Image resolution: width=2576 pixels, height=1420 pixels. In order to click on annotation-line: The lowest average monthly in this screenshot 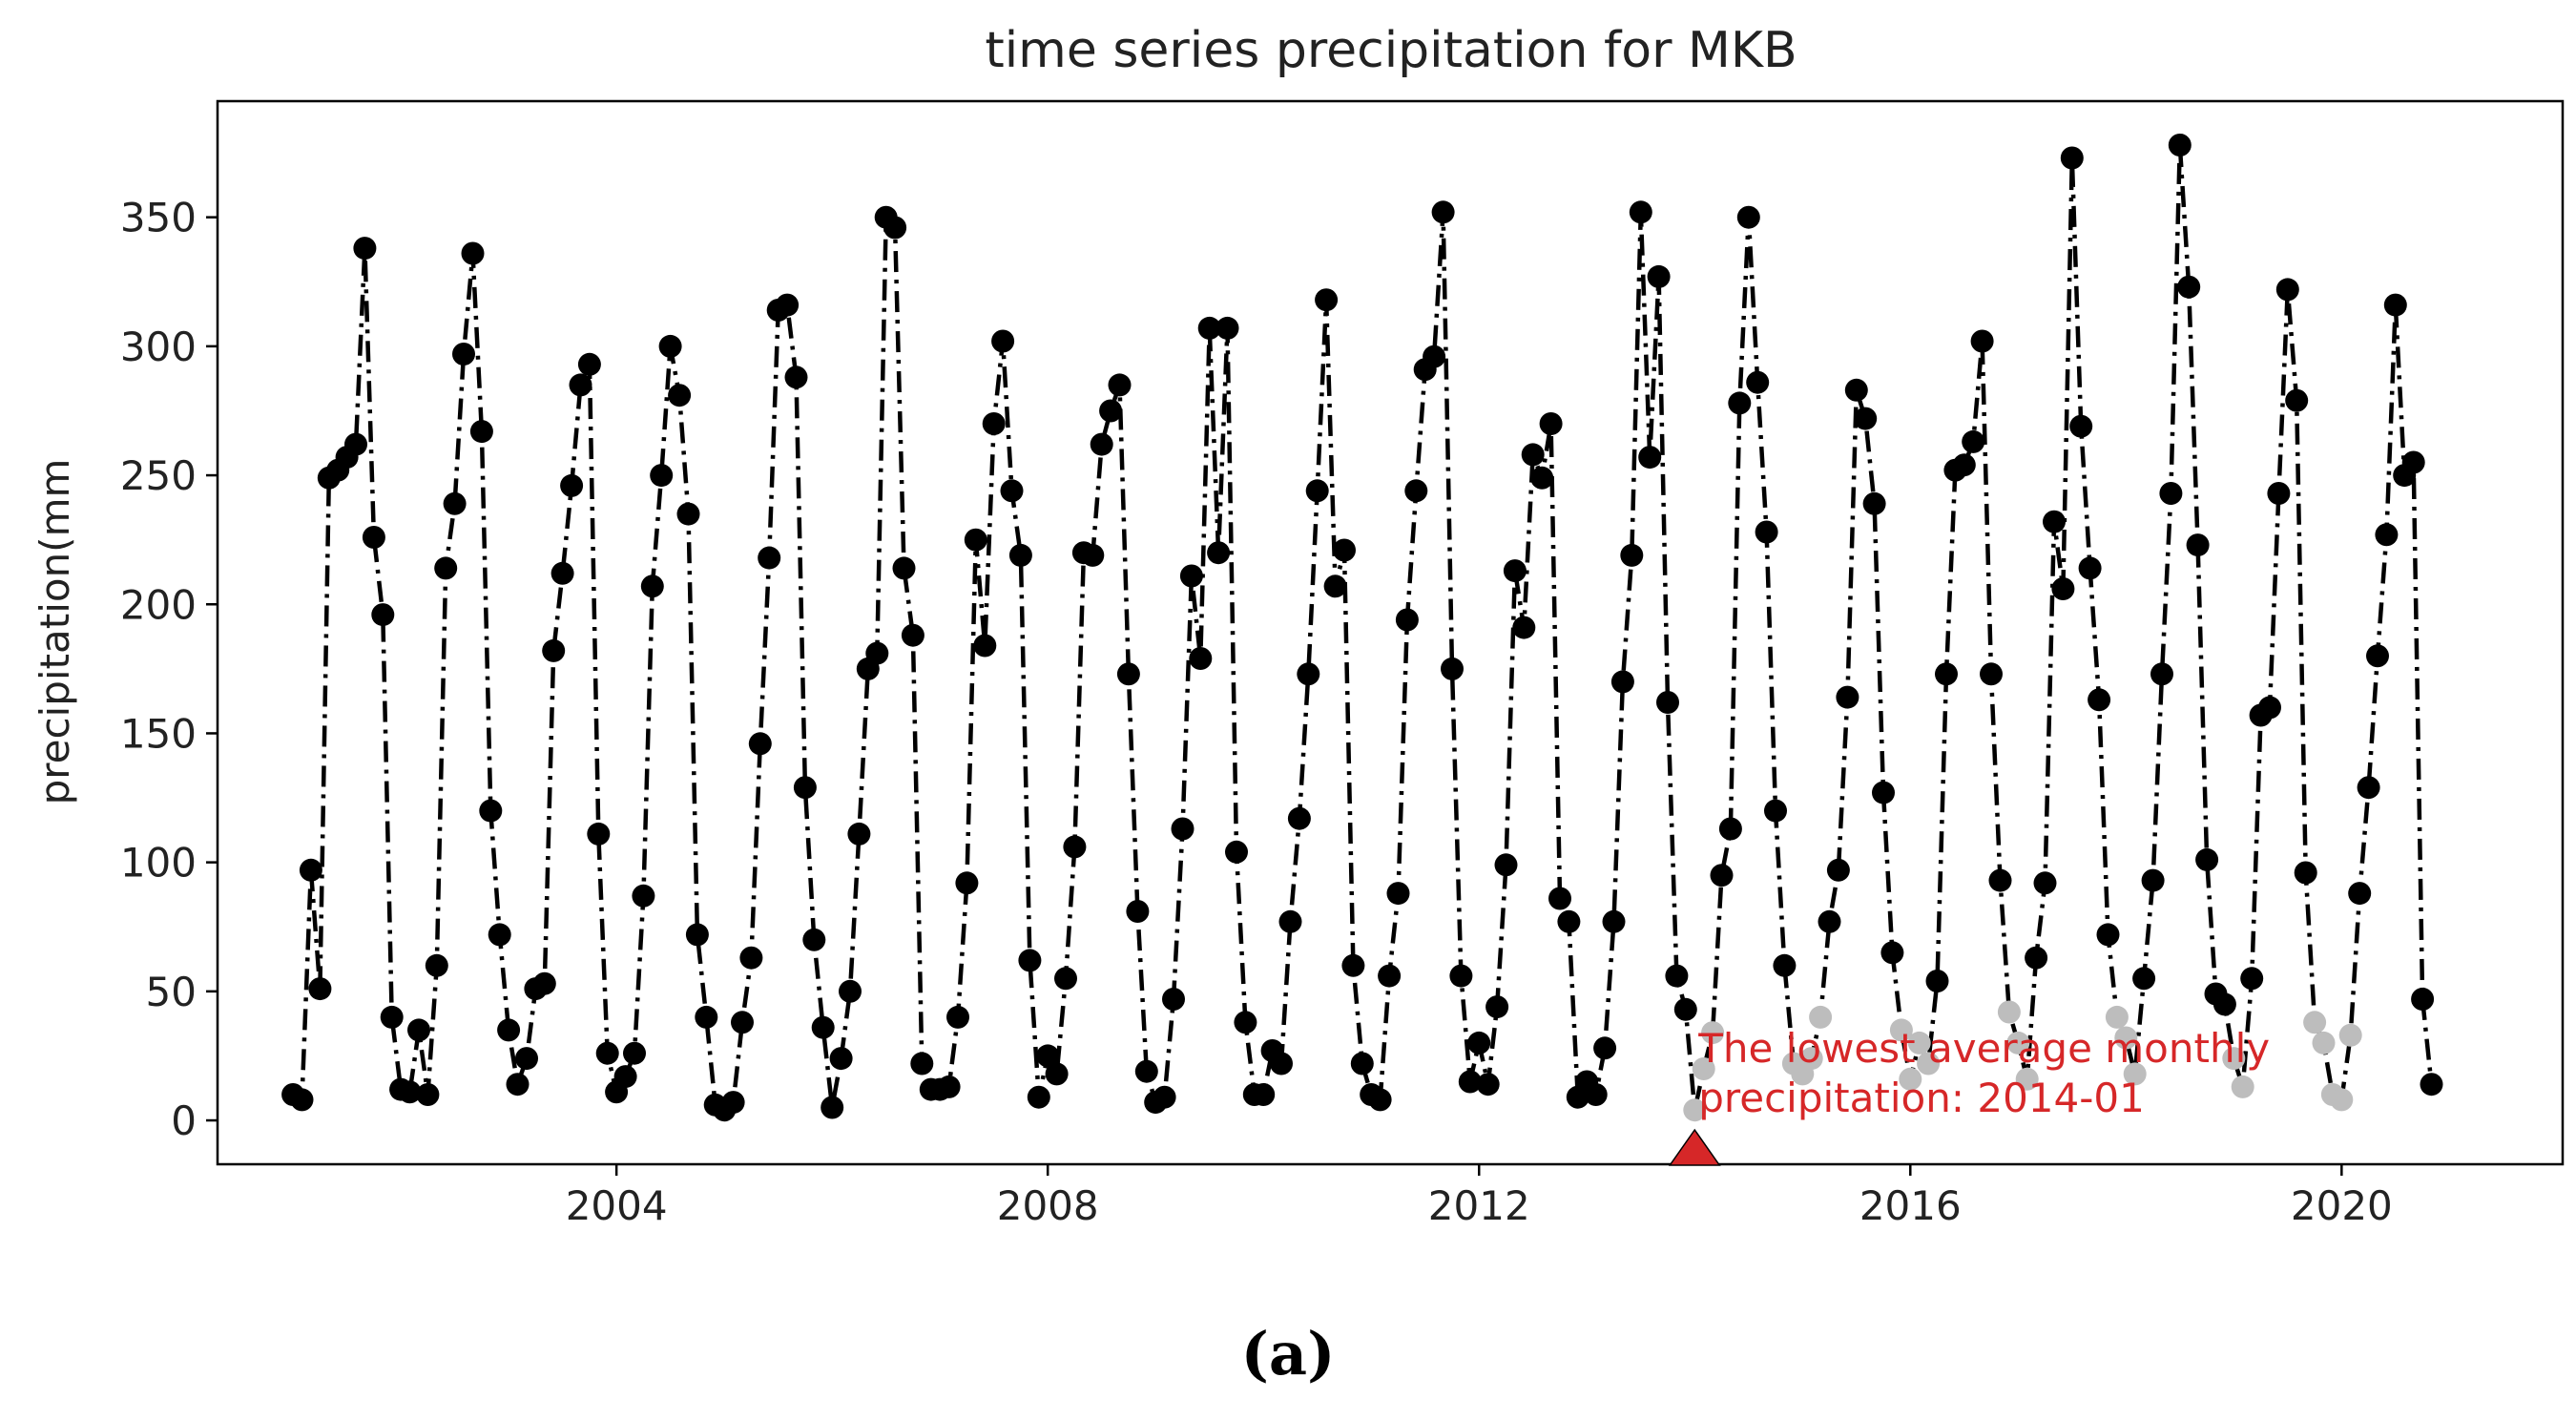, I will do `click(1983, 1048)`.